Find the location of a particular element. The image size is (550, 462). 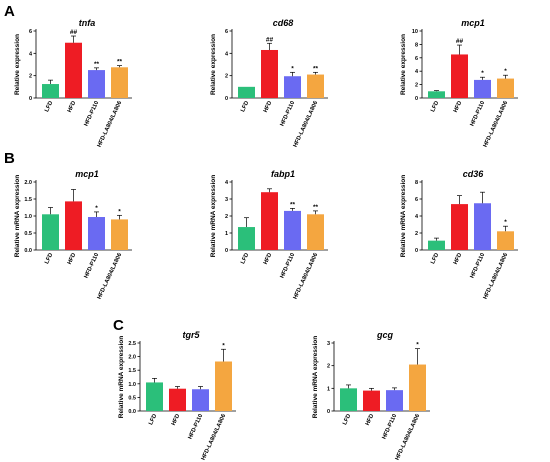

y-tick-label: 2.5 is located at coordinates (132, 344).